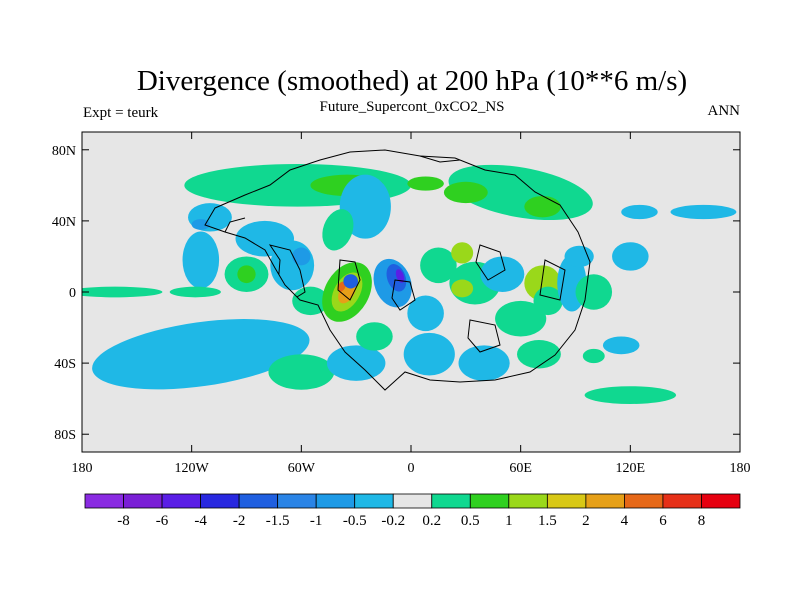  Describe the element at coordinates (470, 521) in the screenshot. I see `colorbar-label-9: 0.5` at that location.